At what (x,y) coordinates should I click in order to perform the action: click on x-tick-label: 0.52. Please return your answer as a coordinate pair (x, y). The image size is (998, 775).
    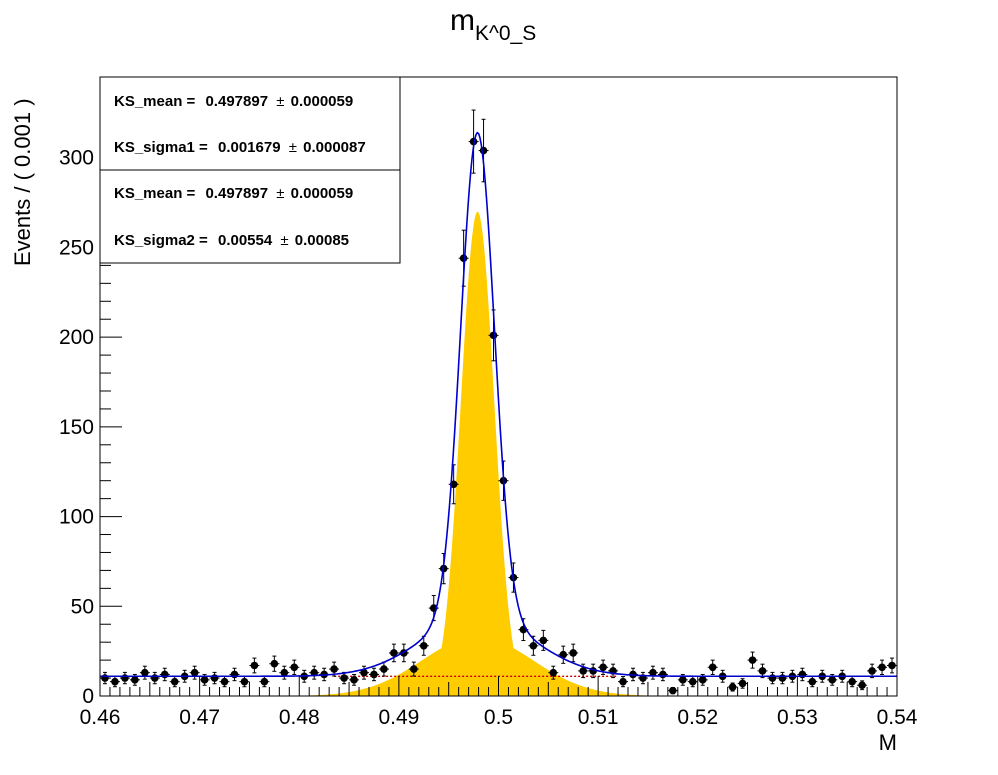
    Looking at the image, I should click on (697, 717).